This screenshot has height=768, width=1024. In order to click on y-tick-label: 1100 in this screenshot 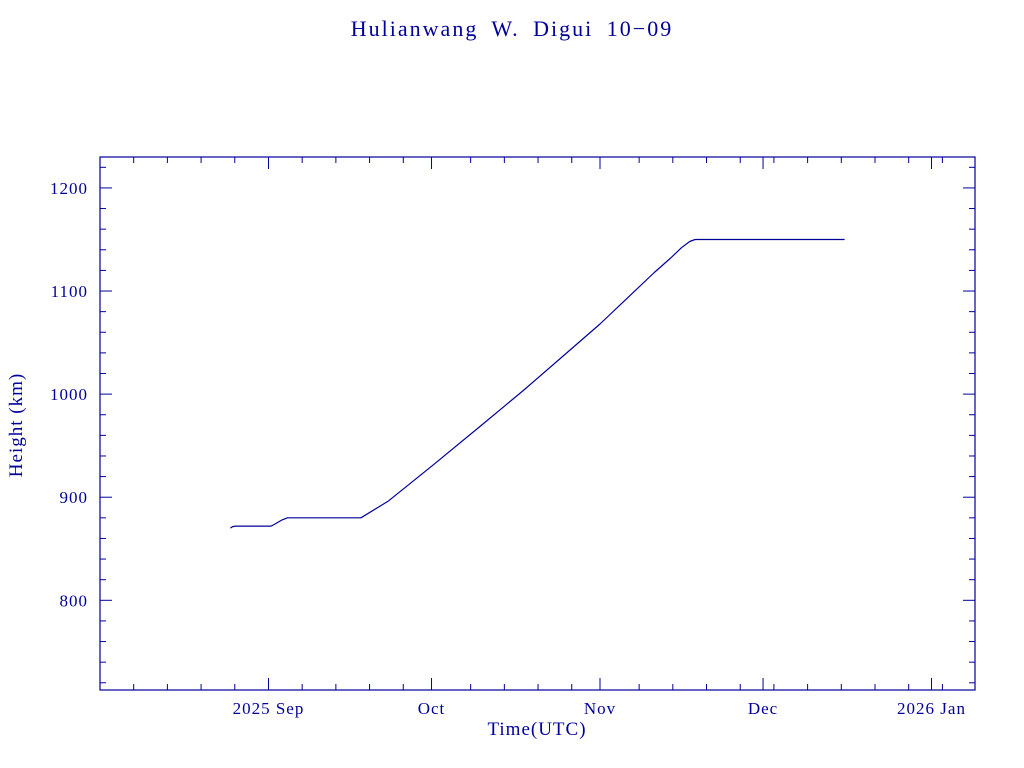, I will do `click(69, 291)`.